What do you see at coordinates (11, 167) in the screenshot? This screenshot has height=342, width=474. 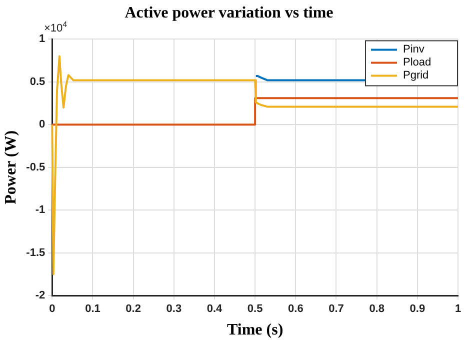 I see `y-axis-title: Power (W)` at bounding box center [11, 167].